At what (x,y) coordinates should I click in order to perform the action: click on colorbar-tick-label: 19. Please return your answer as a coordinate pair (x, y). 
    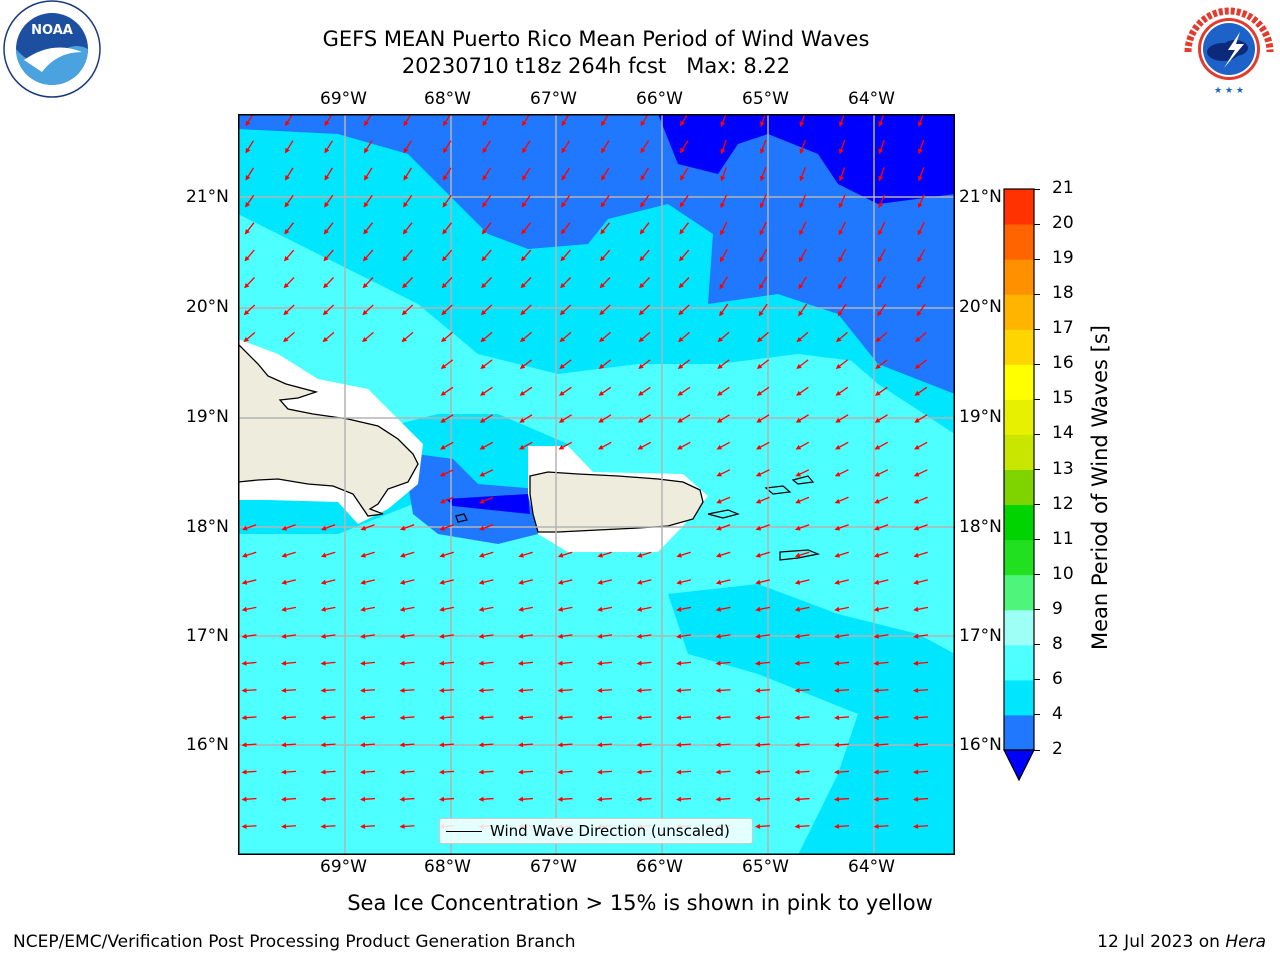
    Looking at the image, I should click on (1063, 258).